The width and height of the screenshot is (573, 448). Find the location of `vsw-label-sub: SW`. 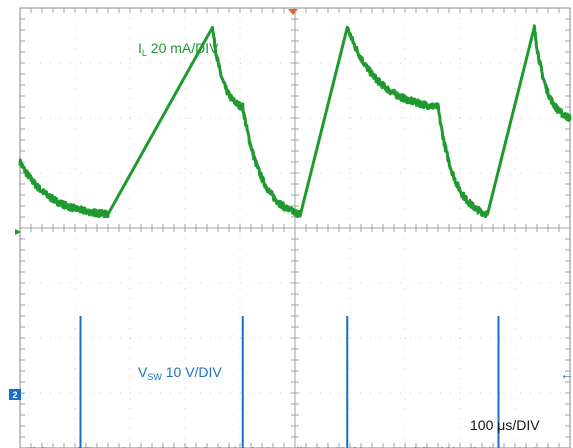

vsw-label-sub: SW is located at coordinates (154, 377).